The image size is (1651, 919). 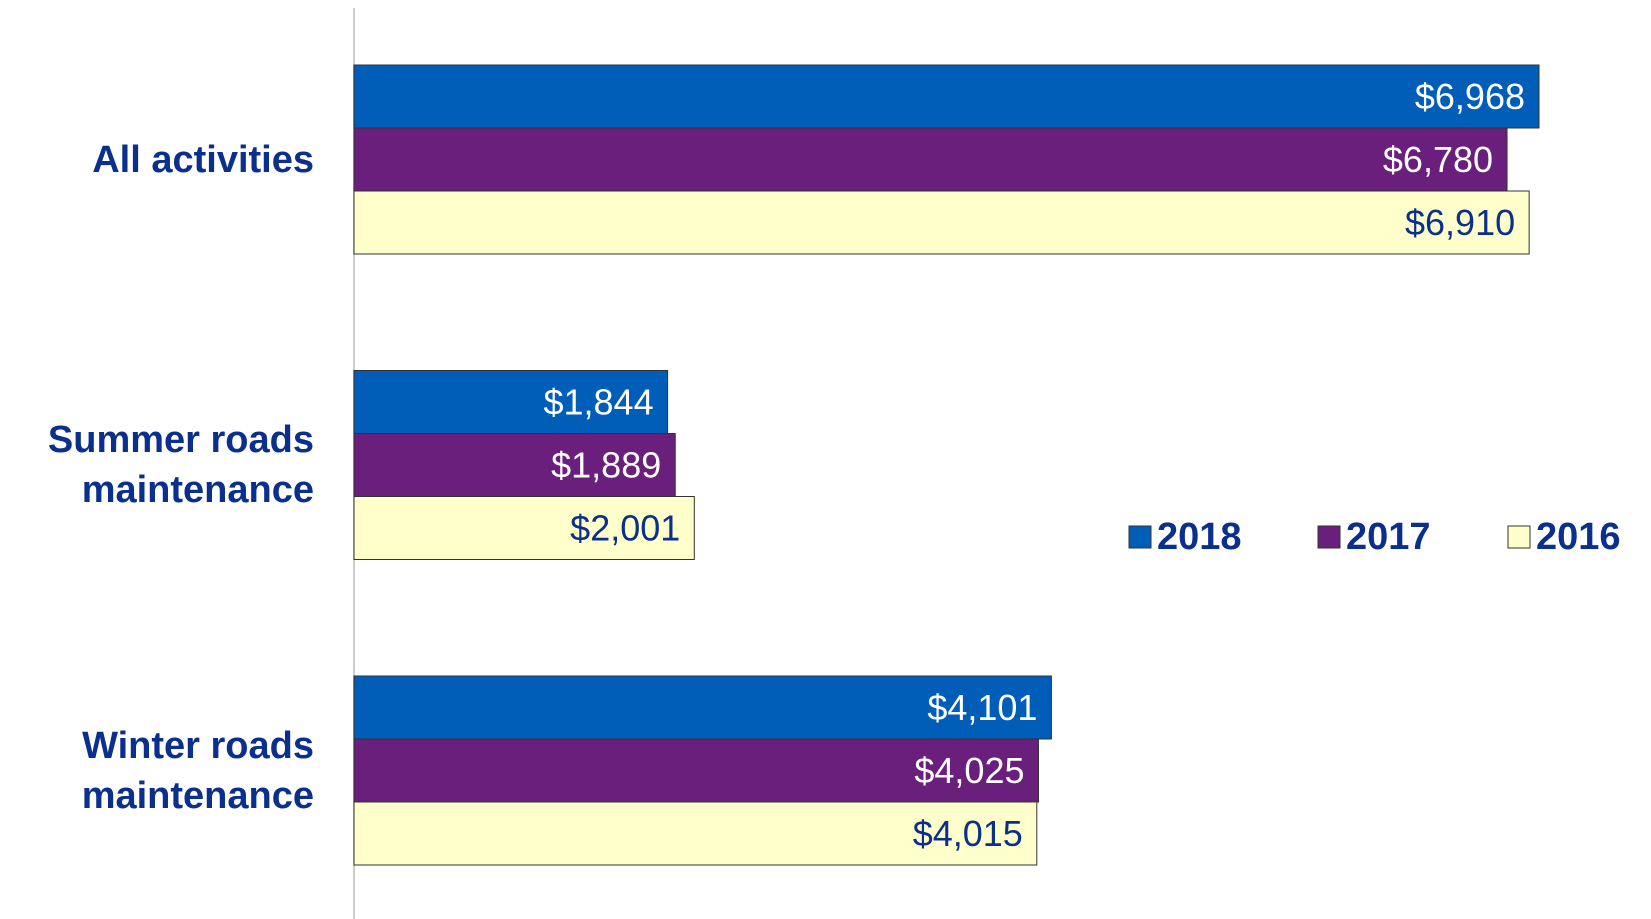 What do you see at coordinates (1470, 96) in the screenshot?
I see `value-label: $6,968` at bounding box center [1470, 96].